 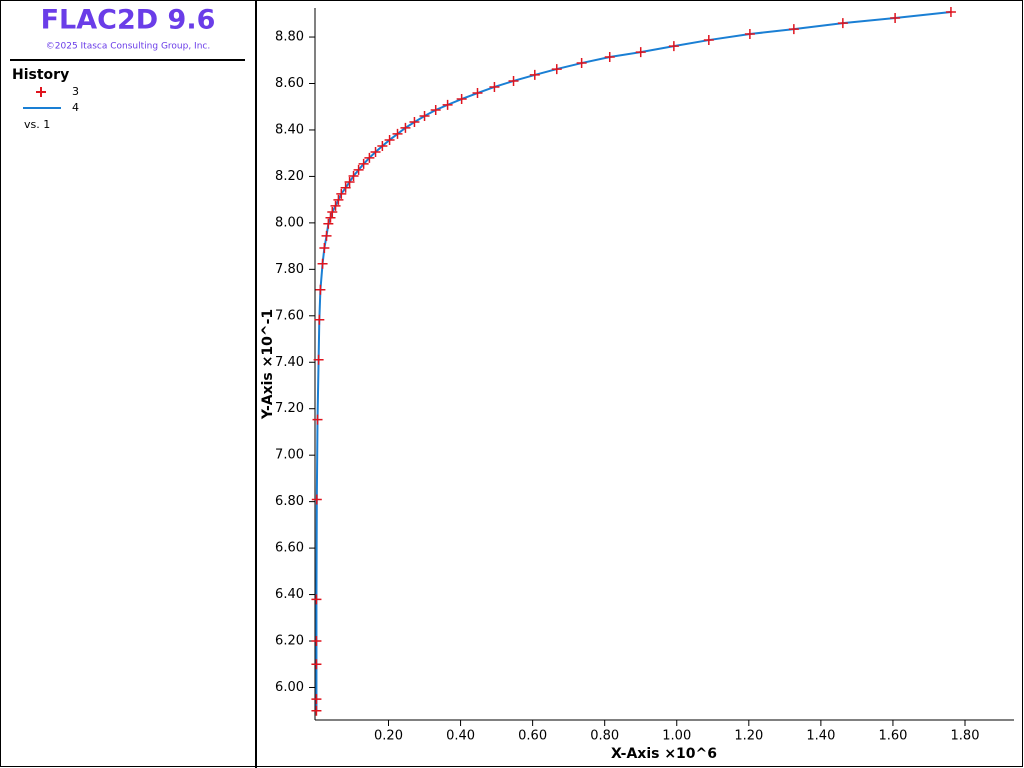 What do you see at coordinates (289, 687) in the screenshot?
I see `y-tick-label: 6.00` at bounding box center [289, 687].